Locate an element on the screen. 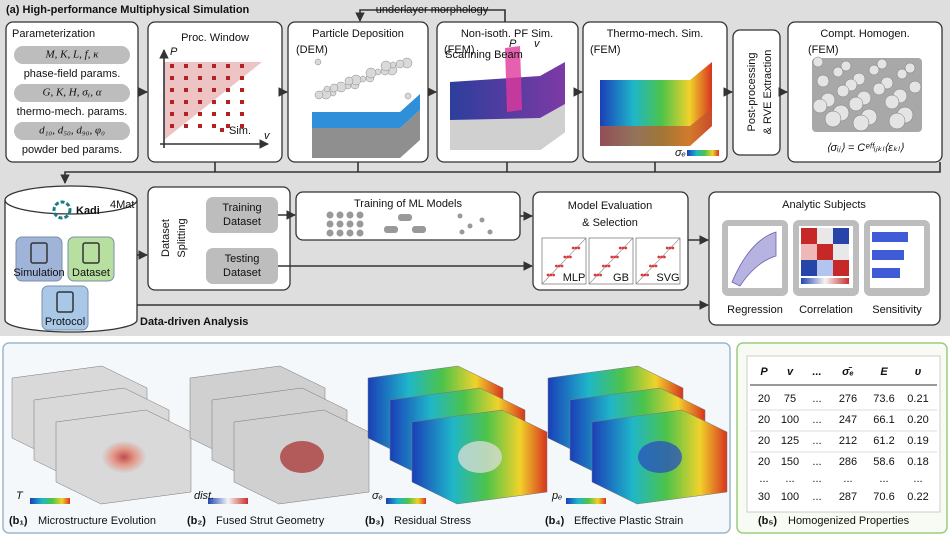  kadi-item-label: Dataset is located at coordinates (91, 273).